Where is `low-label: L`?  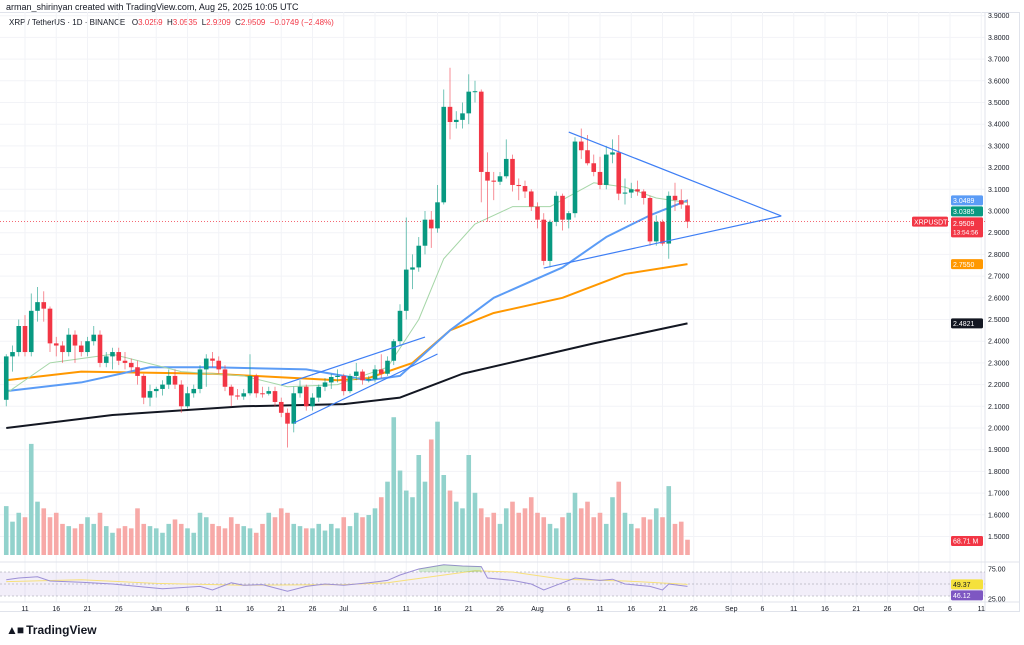 low-label: L is located at coordinates (204, 22).